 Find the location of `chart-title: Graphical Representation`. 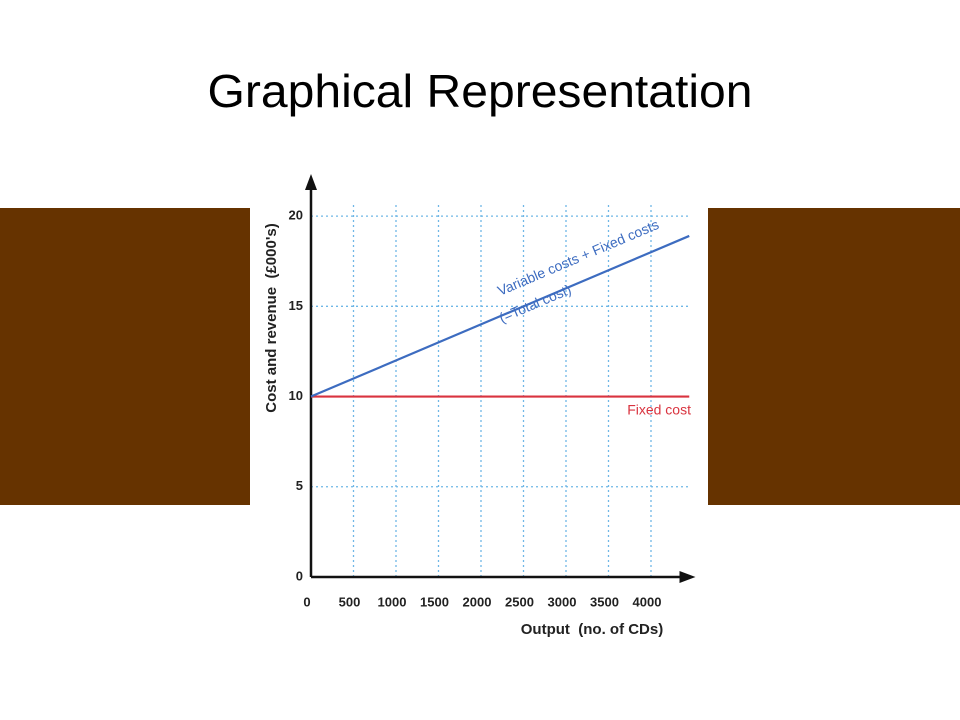

chart-title: Graphical Representation is located at coordinates (480, 91).